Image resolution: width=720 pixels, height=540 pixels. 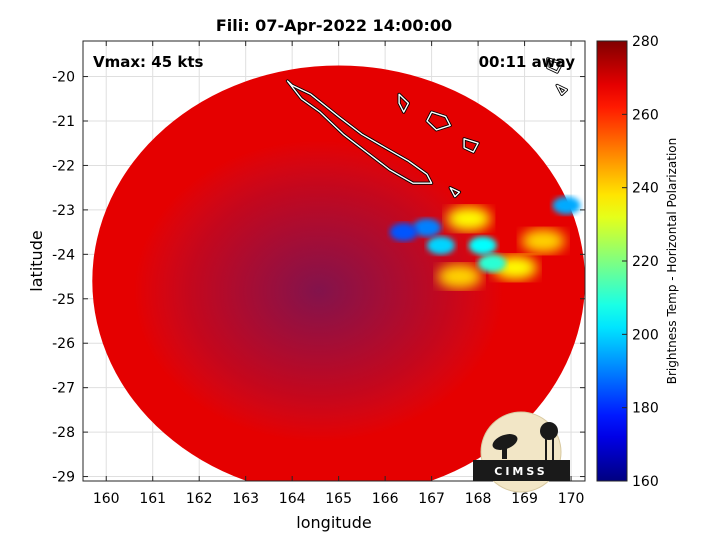 I want to click on colorbar-tick-label: 220, so click(x=645, y=262).